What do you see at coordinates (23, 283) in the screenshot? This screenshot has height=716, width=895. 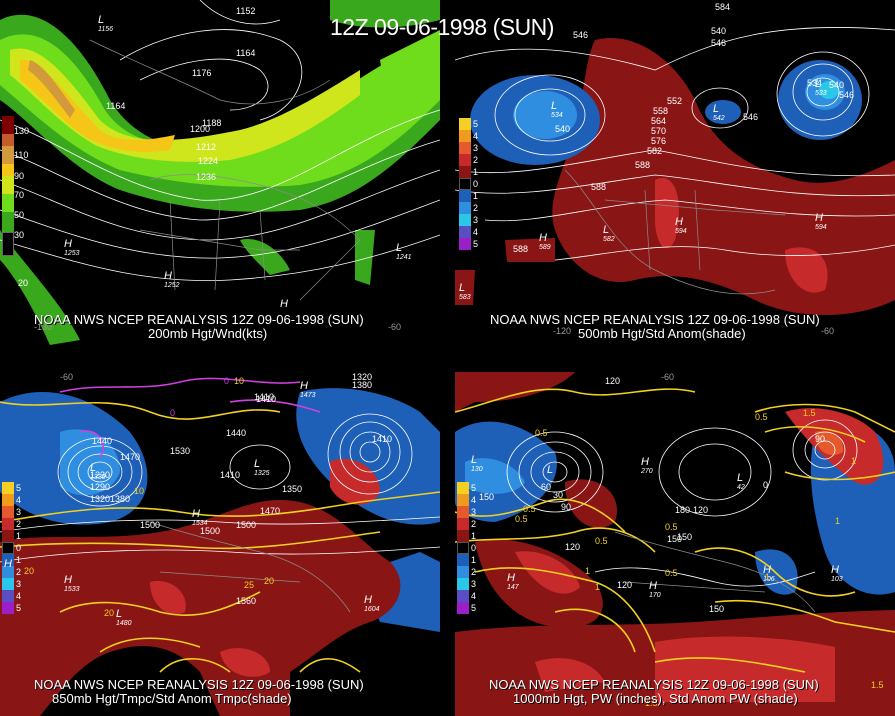 I see `contour-extra-label: 20` at bounding box center [23, 283].